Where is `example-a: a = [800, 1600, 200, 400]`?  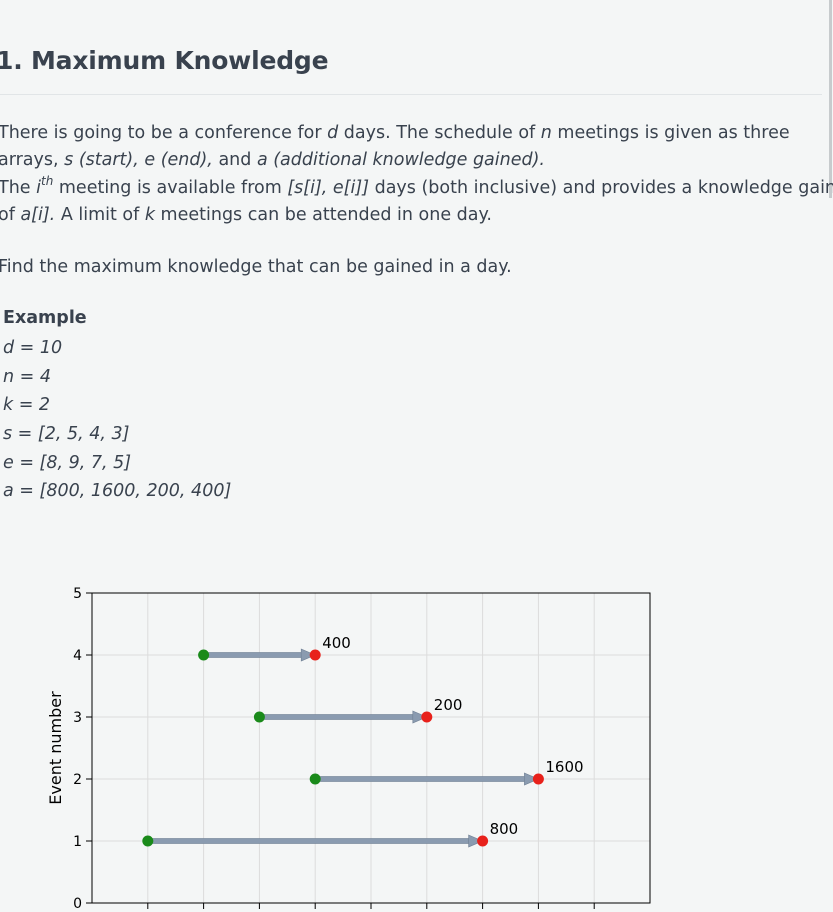
example-a: a = [800, 1600, 200, 400] is located at coordinates (117, 491).